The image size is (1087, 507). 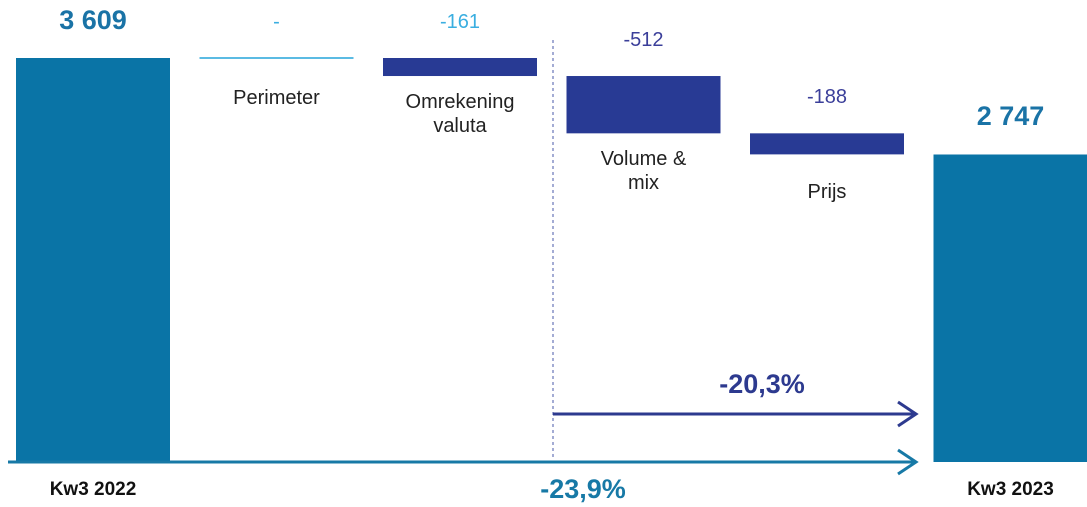 I want to click on value-label: -, so click(x=276, y=22).